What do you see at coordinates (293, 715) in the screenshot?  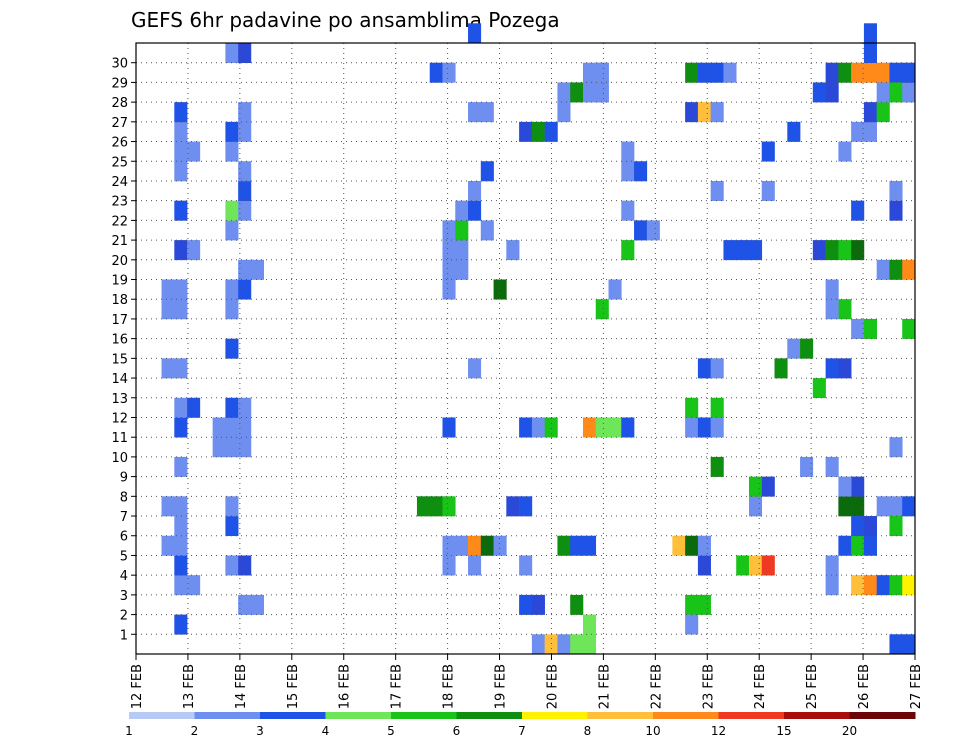 I see `legend-swatch` at bounding box center [293, 715].